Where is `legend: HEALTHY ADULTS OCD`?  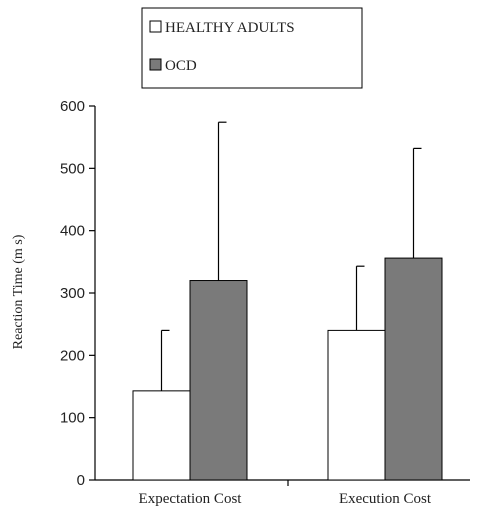
legend: HEALTHY ADULTS OCD is located at coordinates (252, 48).